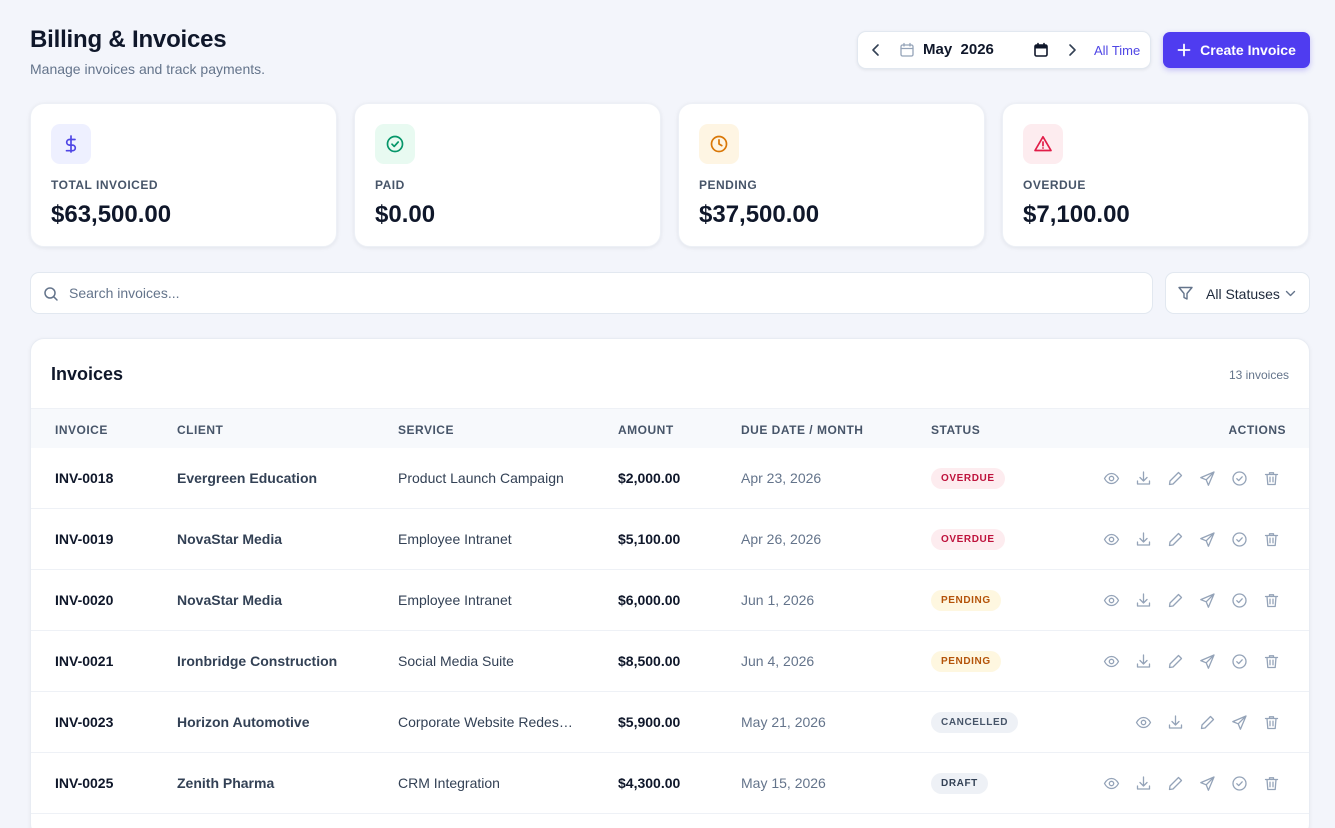  What do you see at coordinates (148, 69) in the screenshot?
I see `page-subtitle: Manage invoices and track payments.` at bounding box center [148, 69].